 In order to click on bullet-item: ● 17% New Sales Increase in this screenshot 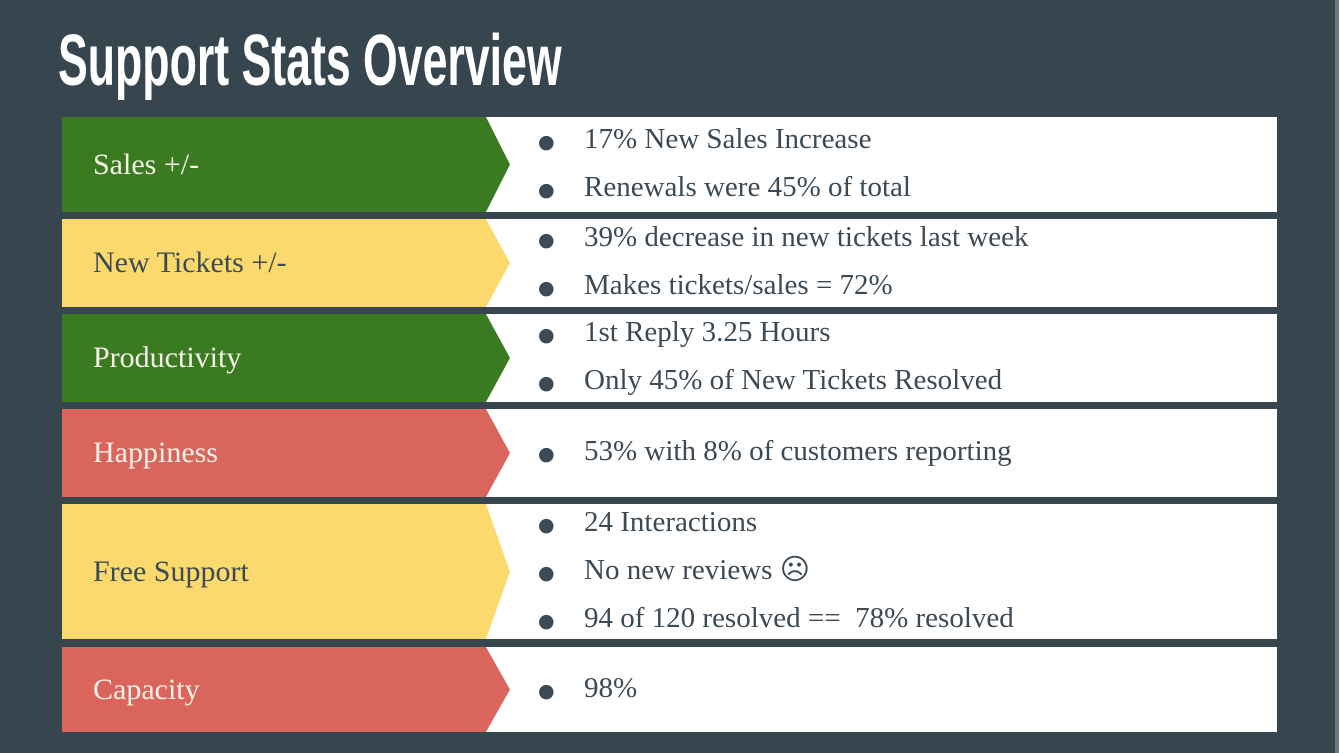, I will do `click(881, 141)`.